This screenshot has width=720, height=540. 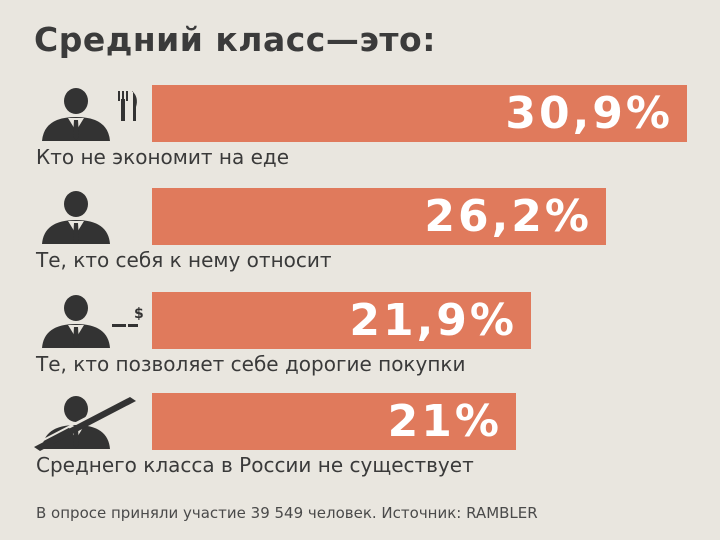 What do you see at coordinates (508, 216) in the screenshot?
I see `bar-value-label: 26,2%` at bounding box center [508, 216].